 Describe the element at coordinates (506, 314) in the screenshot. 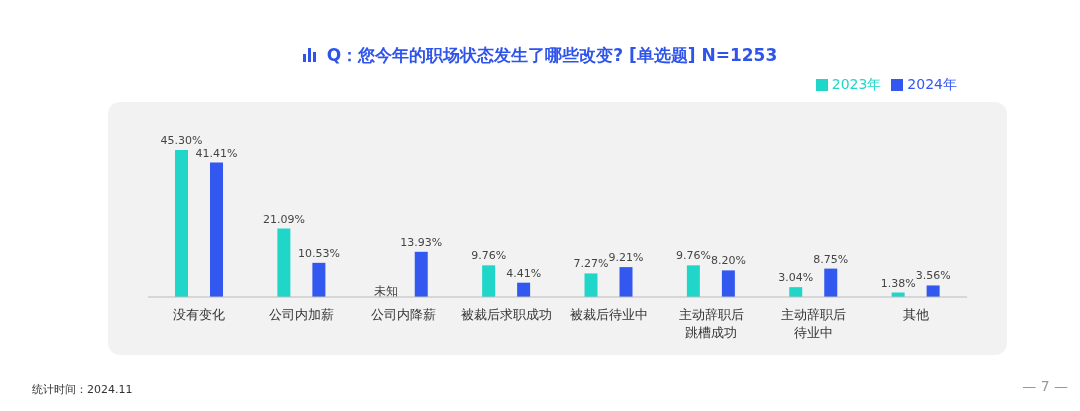

I see `x-tick-label: 被裁后求职成功` at that location.